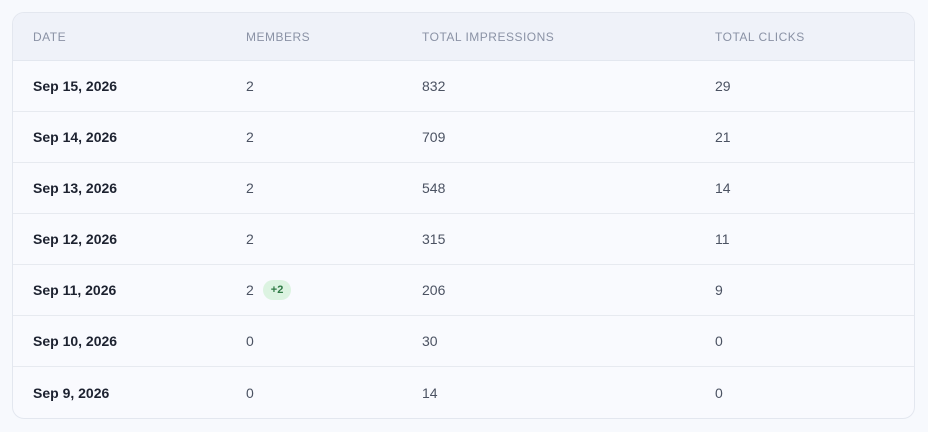 This screenshot has height=432, width=928. What do you see at coordinates (463, 392) in the screenshot?
I see `table-row: Sep 9, 2026 0 14 0` at bounding box center [463, 392].